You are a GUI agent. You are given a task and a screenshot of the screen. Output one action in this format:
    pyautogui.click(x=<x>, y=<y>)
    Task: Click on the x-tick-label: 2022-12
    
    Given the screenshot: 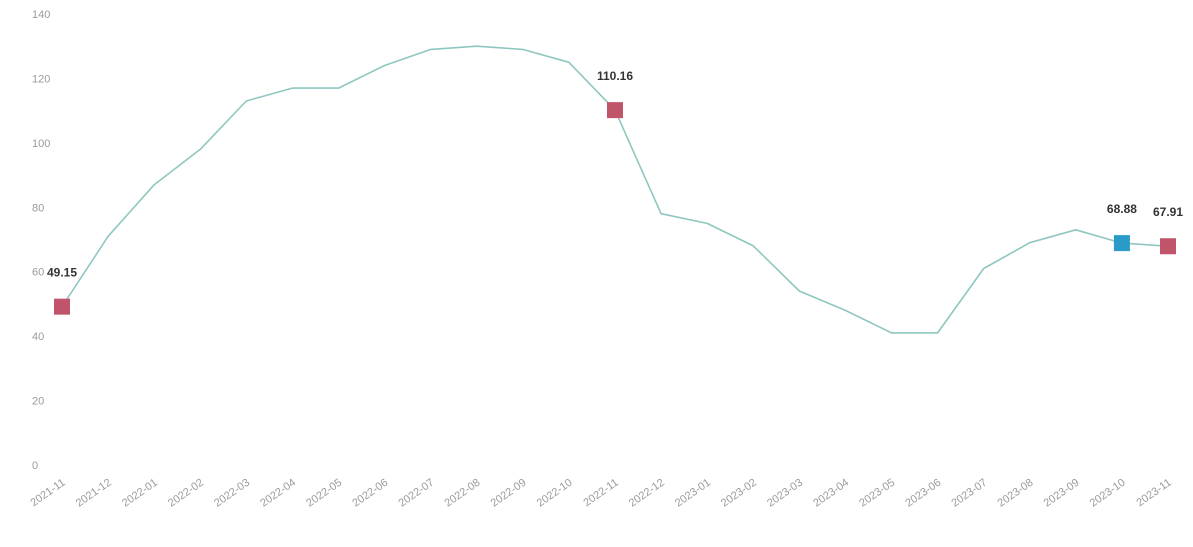 What is the action you would take?
    pyautogui.click(x=647, y=493)
    